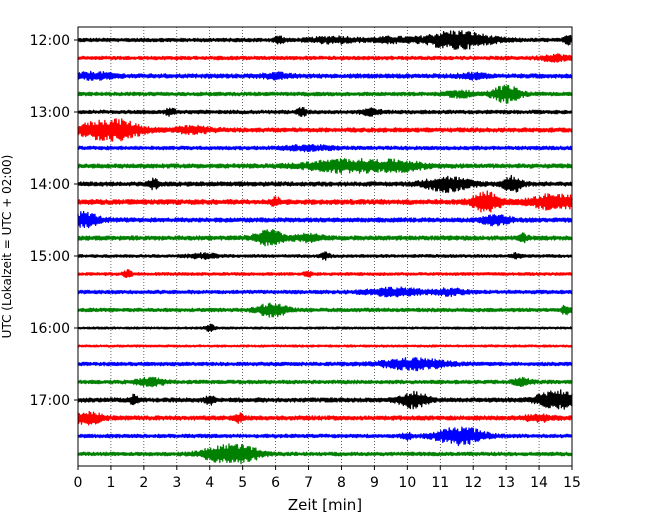 Image resolution: width=650 pixels, height=520 pixels. What do you see at coordinates (327, 478) in the screenshot?
I see `x-axis-ticks: 0 1 2 3 4 5 6 7 8 9 10 11 12 13 14 15` at bounding box center [327, 478].